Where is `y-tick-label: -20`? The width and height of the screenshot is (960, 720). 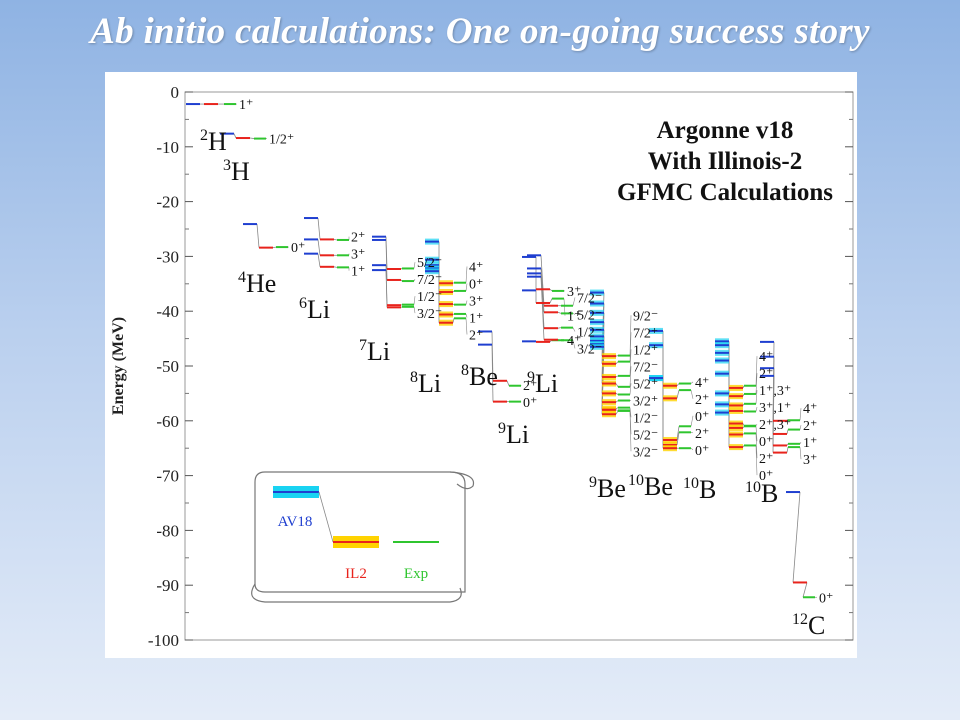
y-tick-label: -20 is located at coordinates (167, 202).